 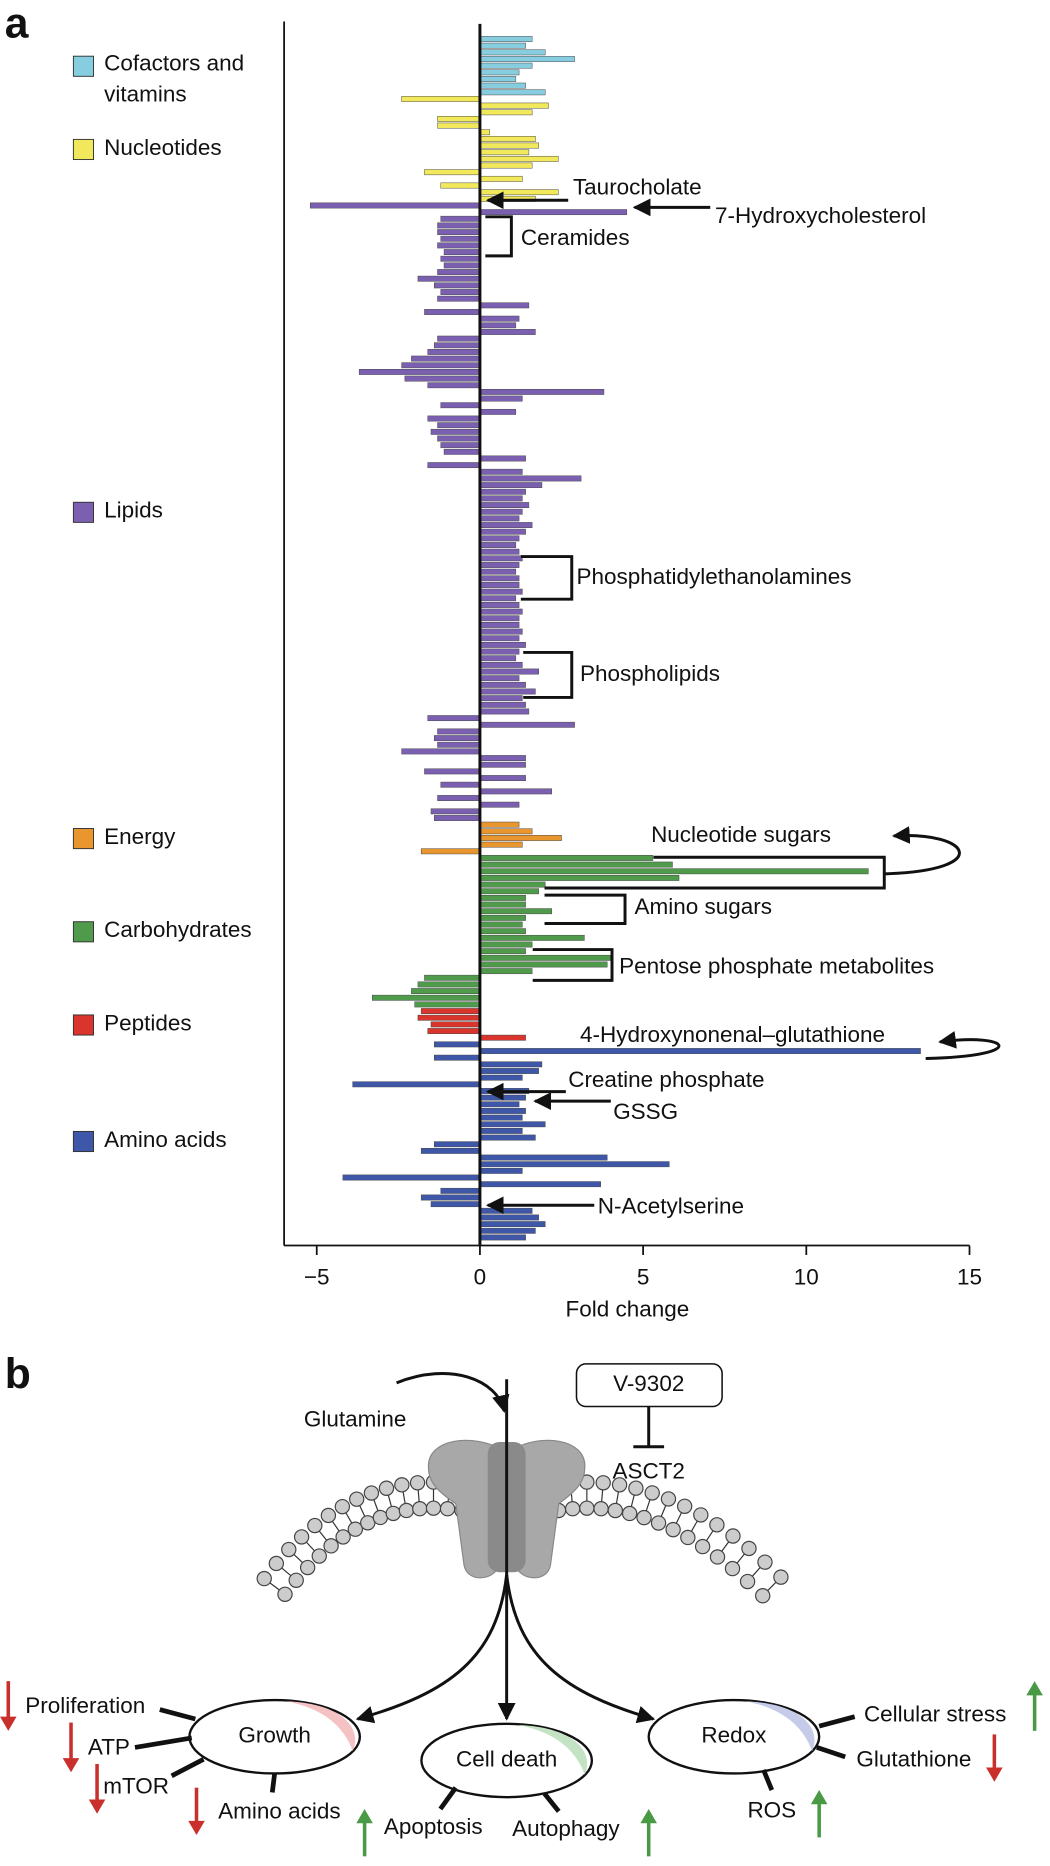 I want to click on panel-label: b, so click(x=18, y=1374).